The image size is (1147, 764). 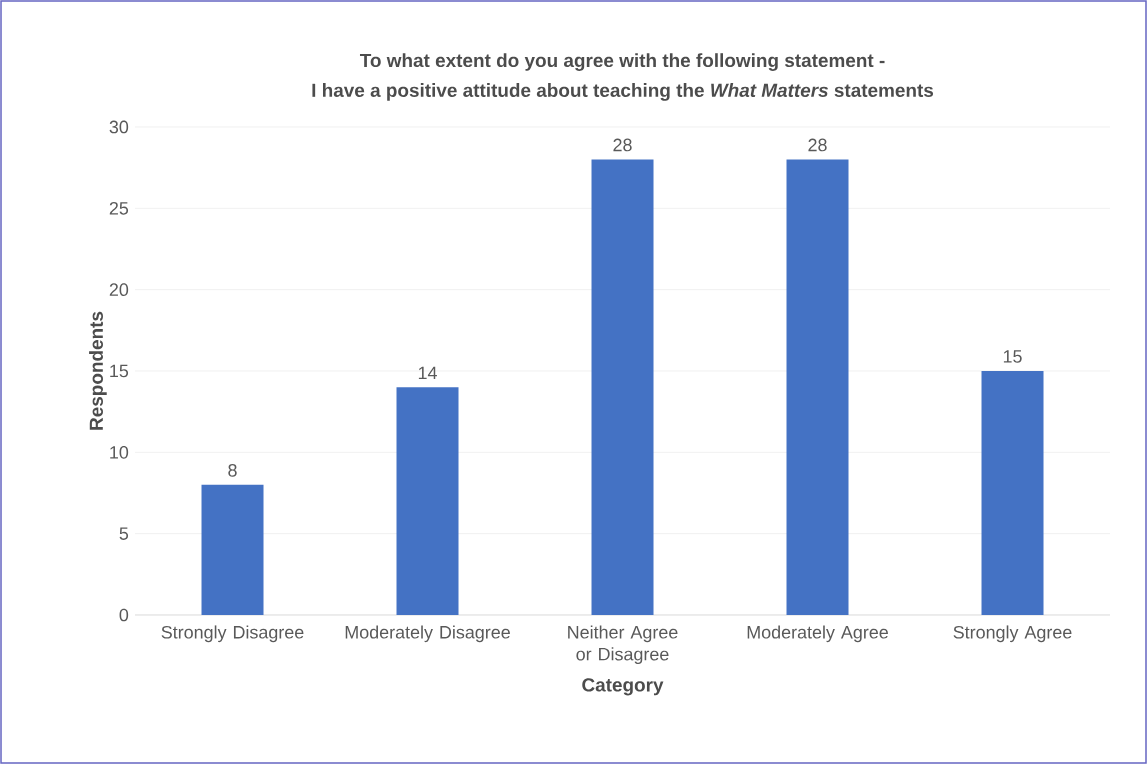 I want to click on y-axis-title: Respondents, so click(x=98, y=370).